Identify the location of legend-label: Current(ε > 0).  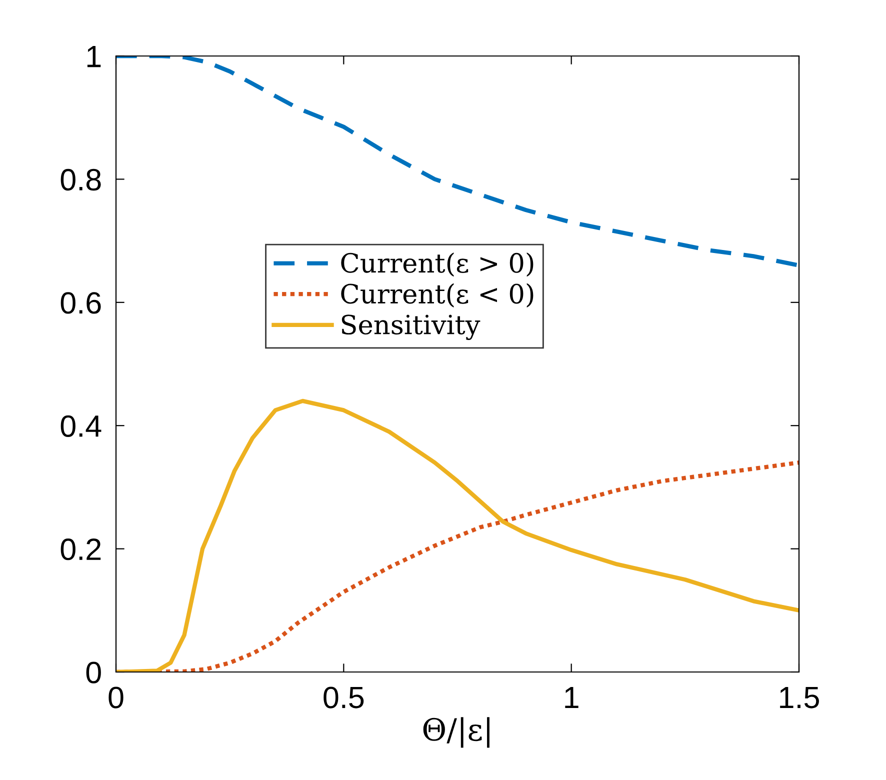
(437, 264).